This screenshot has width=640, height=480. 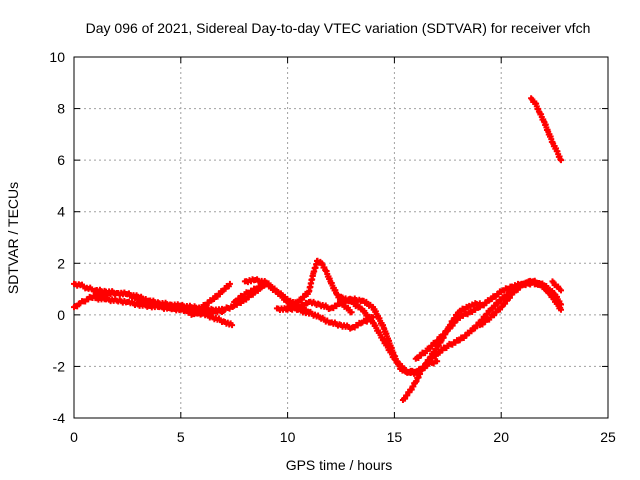 I want to click on y-tick-label: 8, so click(x=61, y=109).